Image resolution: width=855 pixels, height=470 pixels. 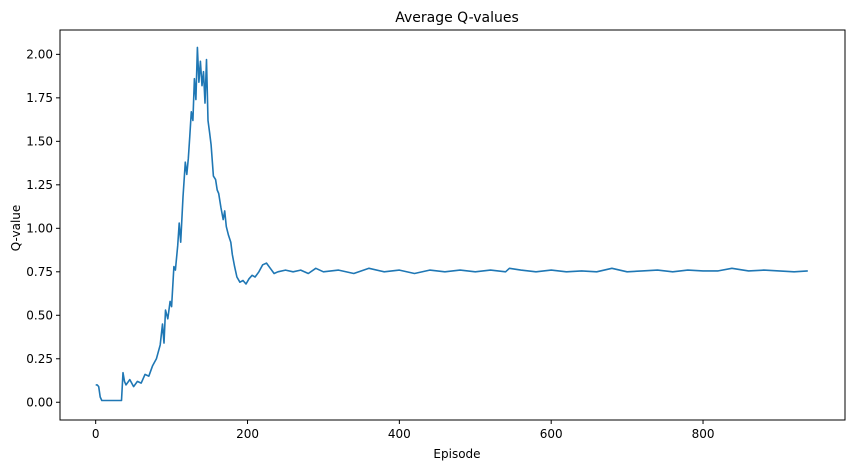 I want to click on y-tick-label: 1.25, so click(x=39, y=185).